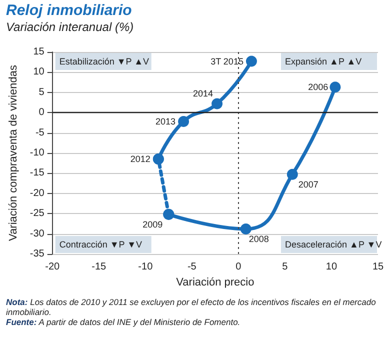  I want to click on annotation: Contracción ▼P ▼V, so click(100, 245).